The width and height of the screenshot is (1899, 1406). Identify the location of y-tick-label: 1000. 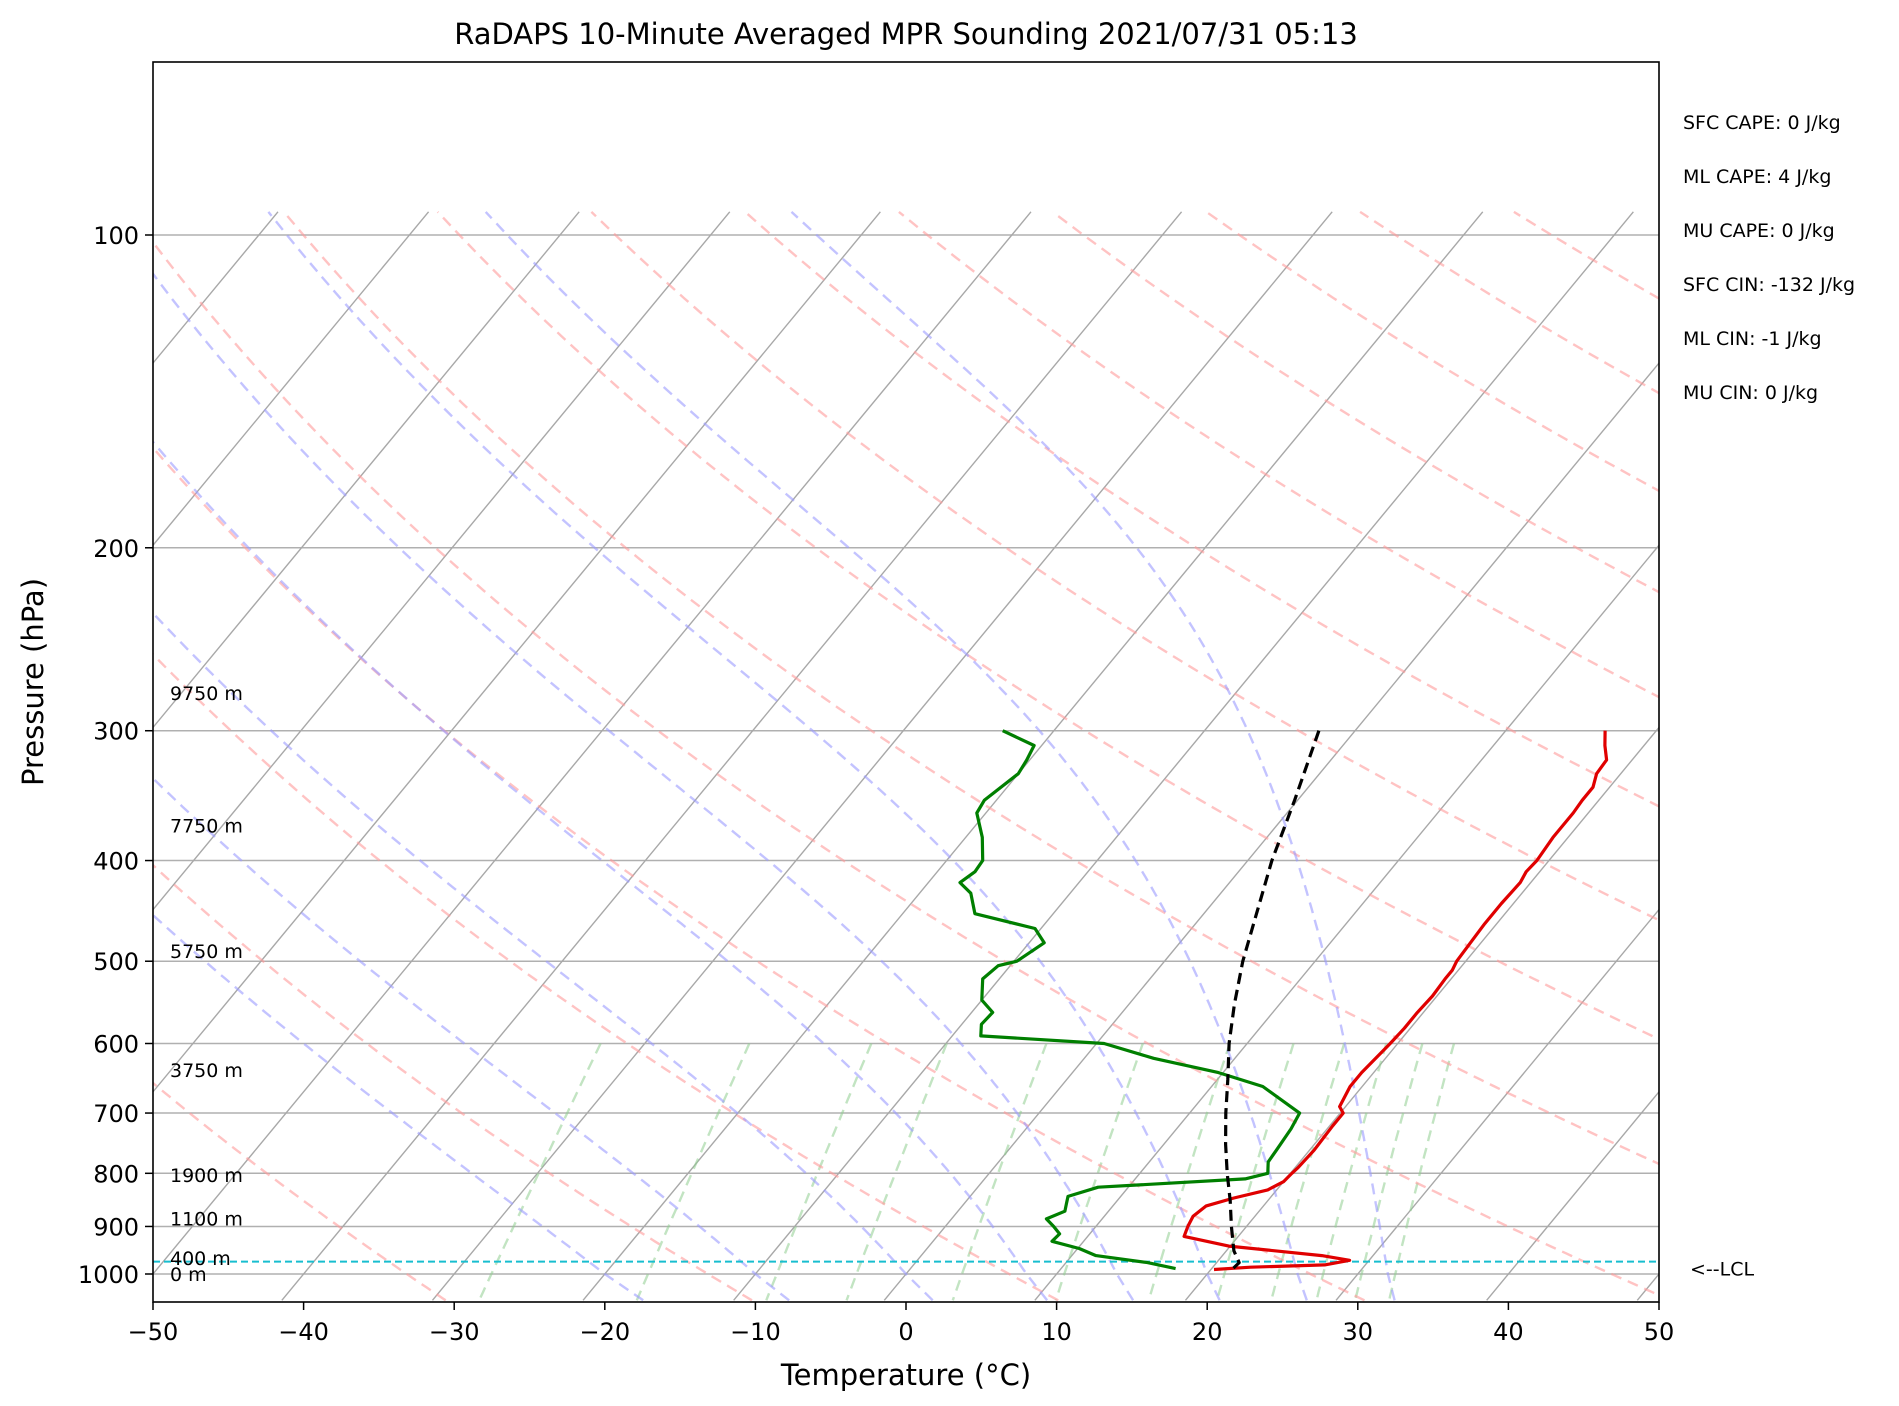
(108, 1275).